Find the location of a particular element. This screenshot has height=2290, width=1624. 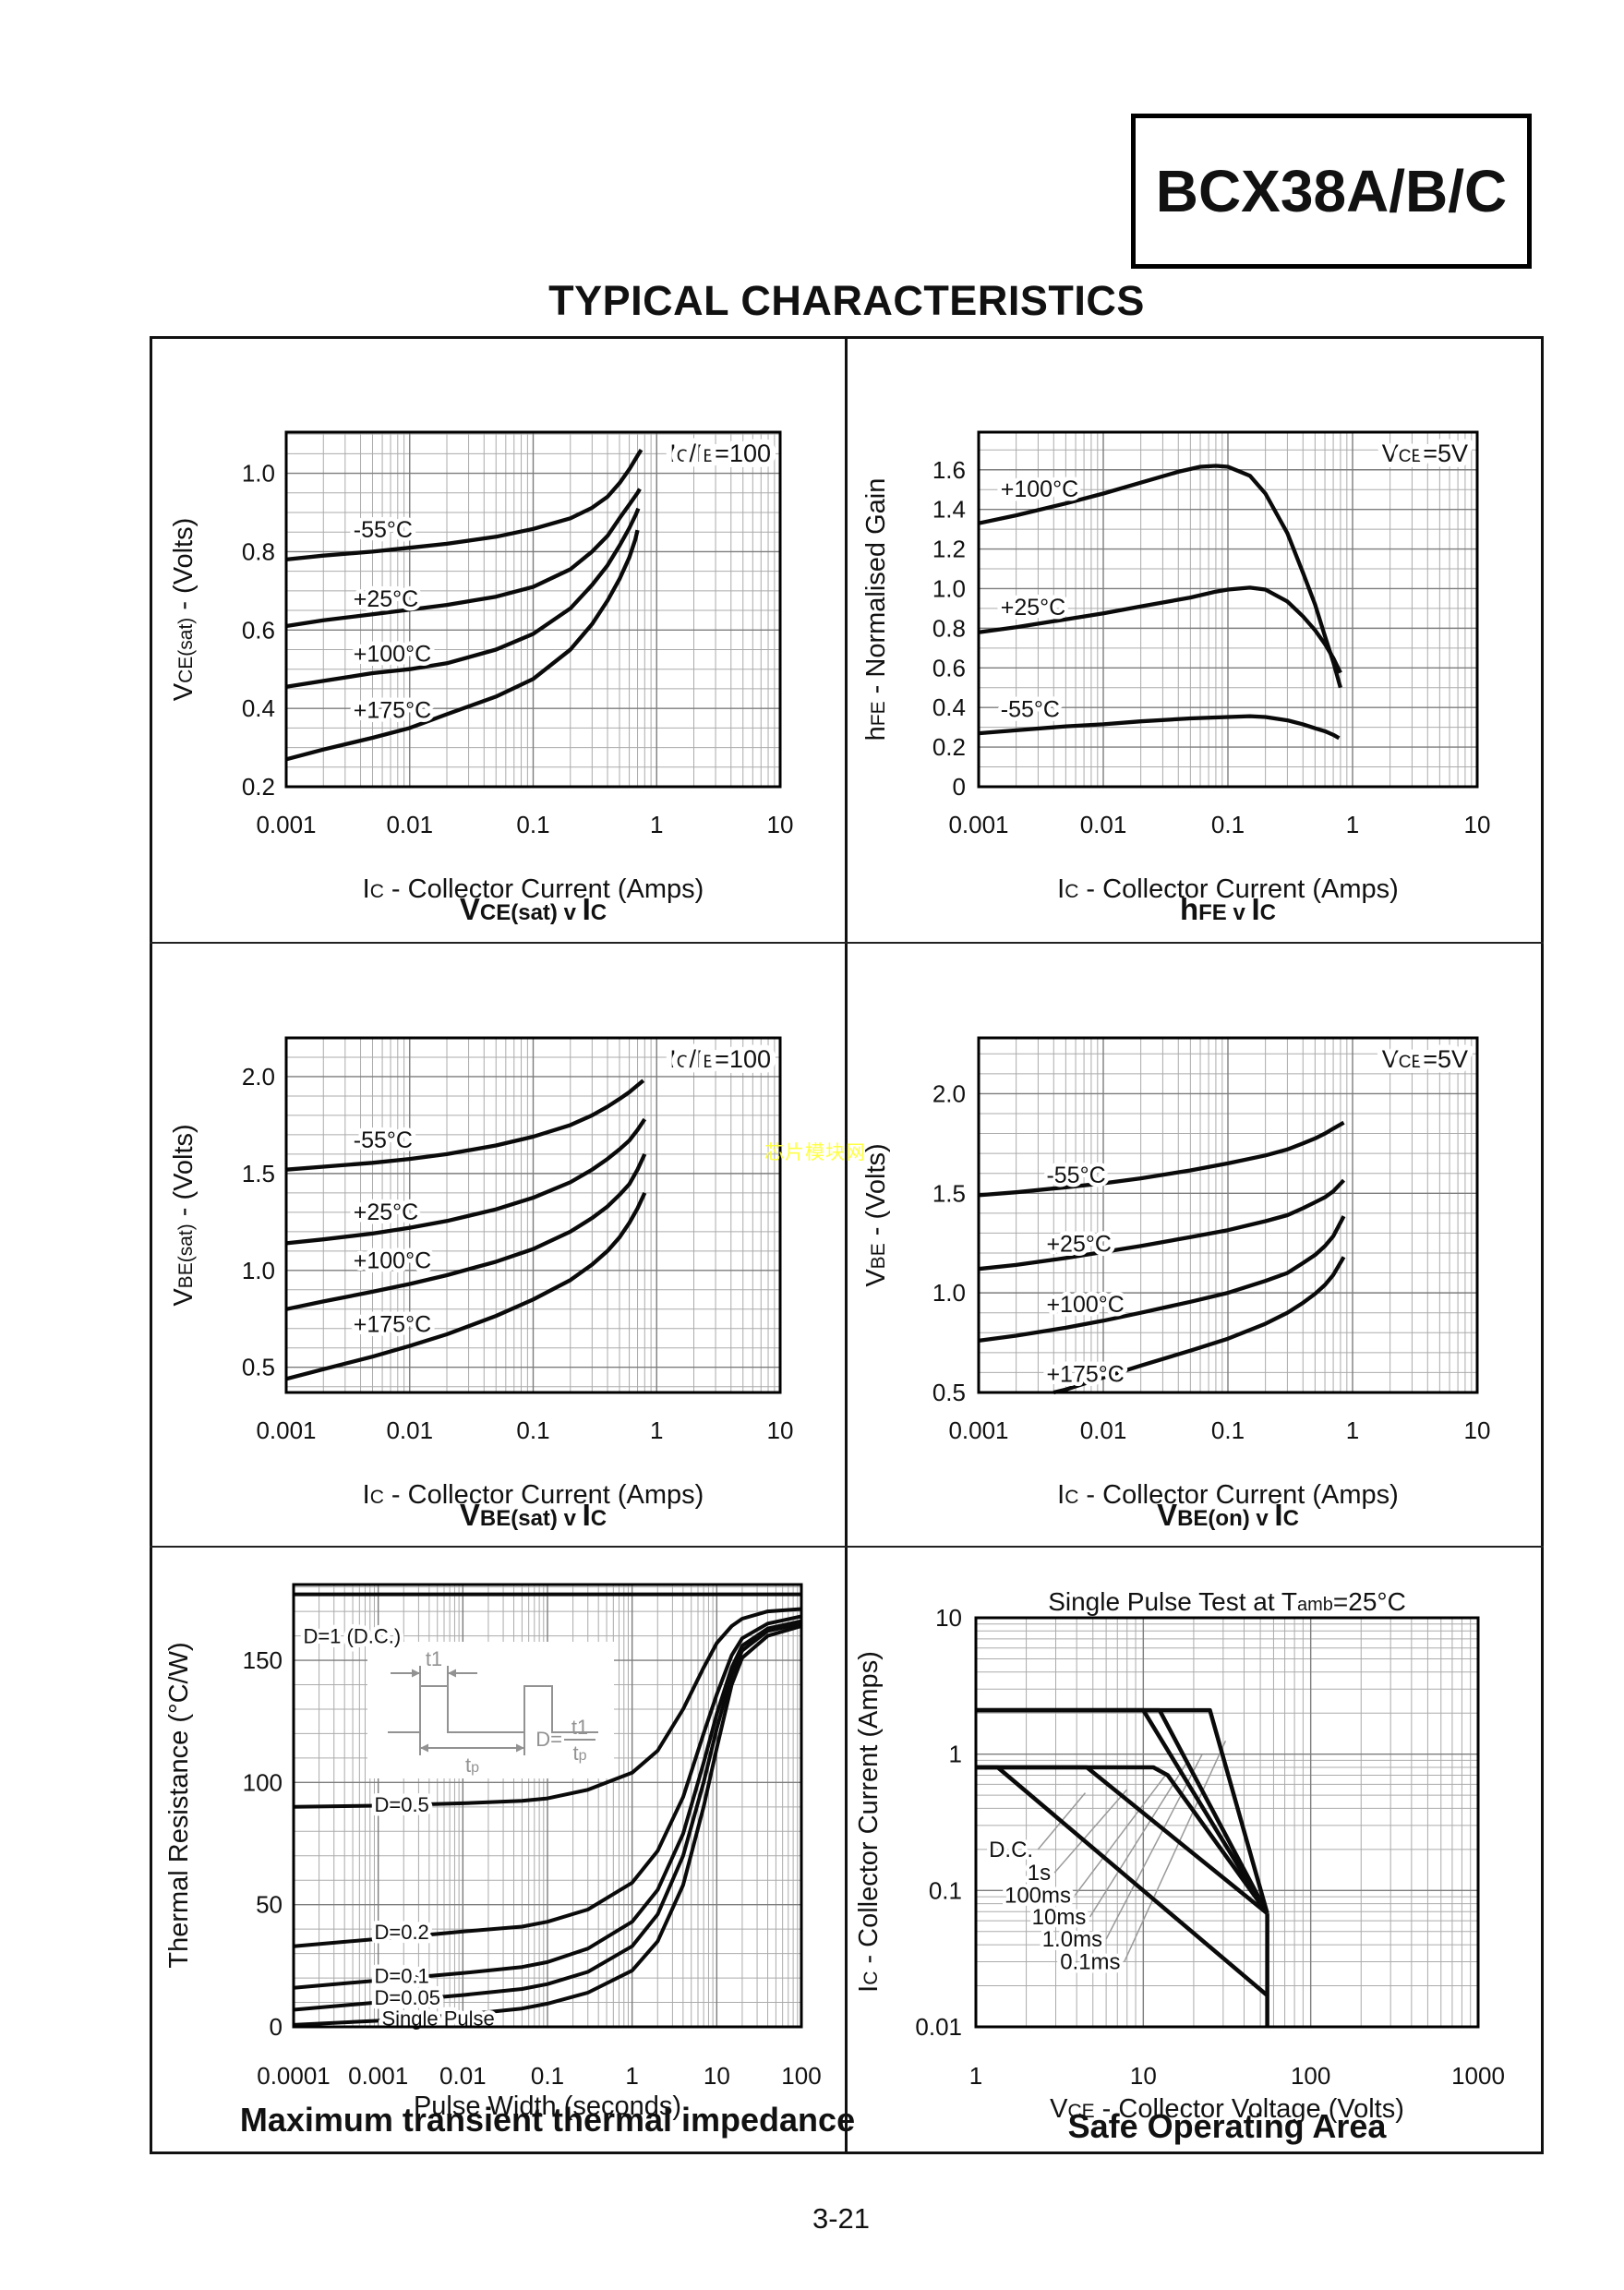

chart-title: Maximum transient thermal impedance is located at coordinates (547, 2120).